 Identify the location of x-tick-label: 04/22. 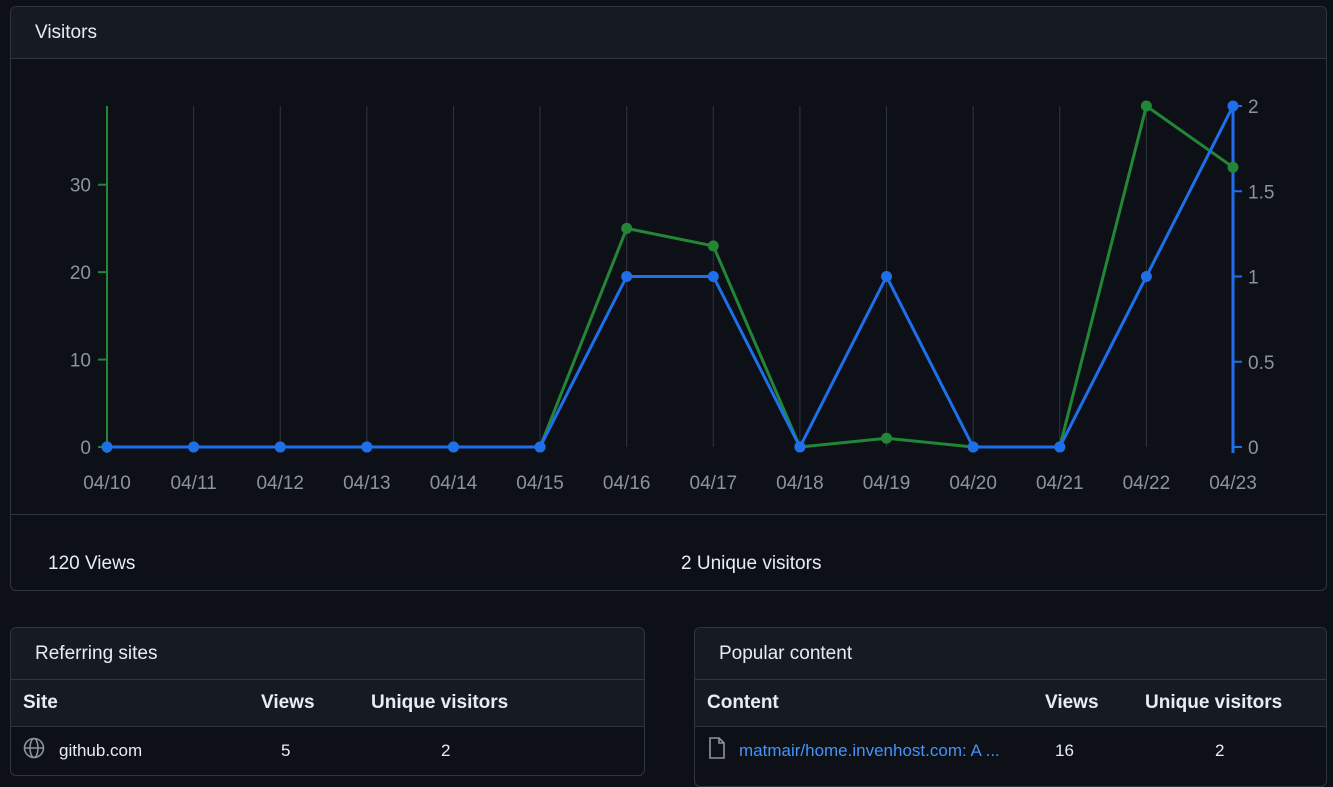
(1147, 483).